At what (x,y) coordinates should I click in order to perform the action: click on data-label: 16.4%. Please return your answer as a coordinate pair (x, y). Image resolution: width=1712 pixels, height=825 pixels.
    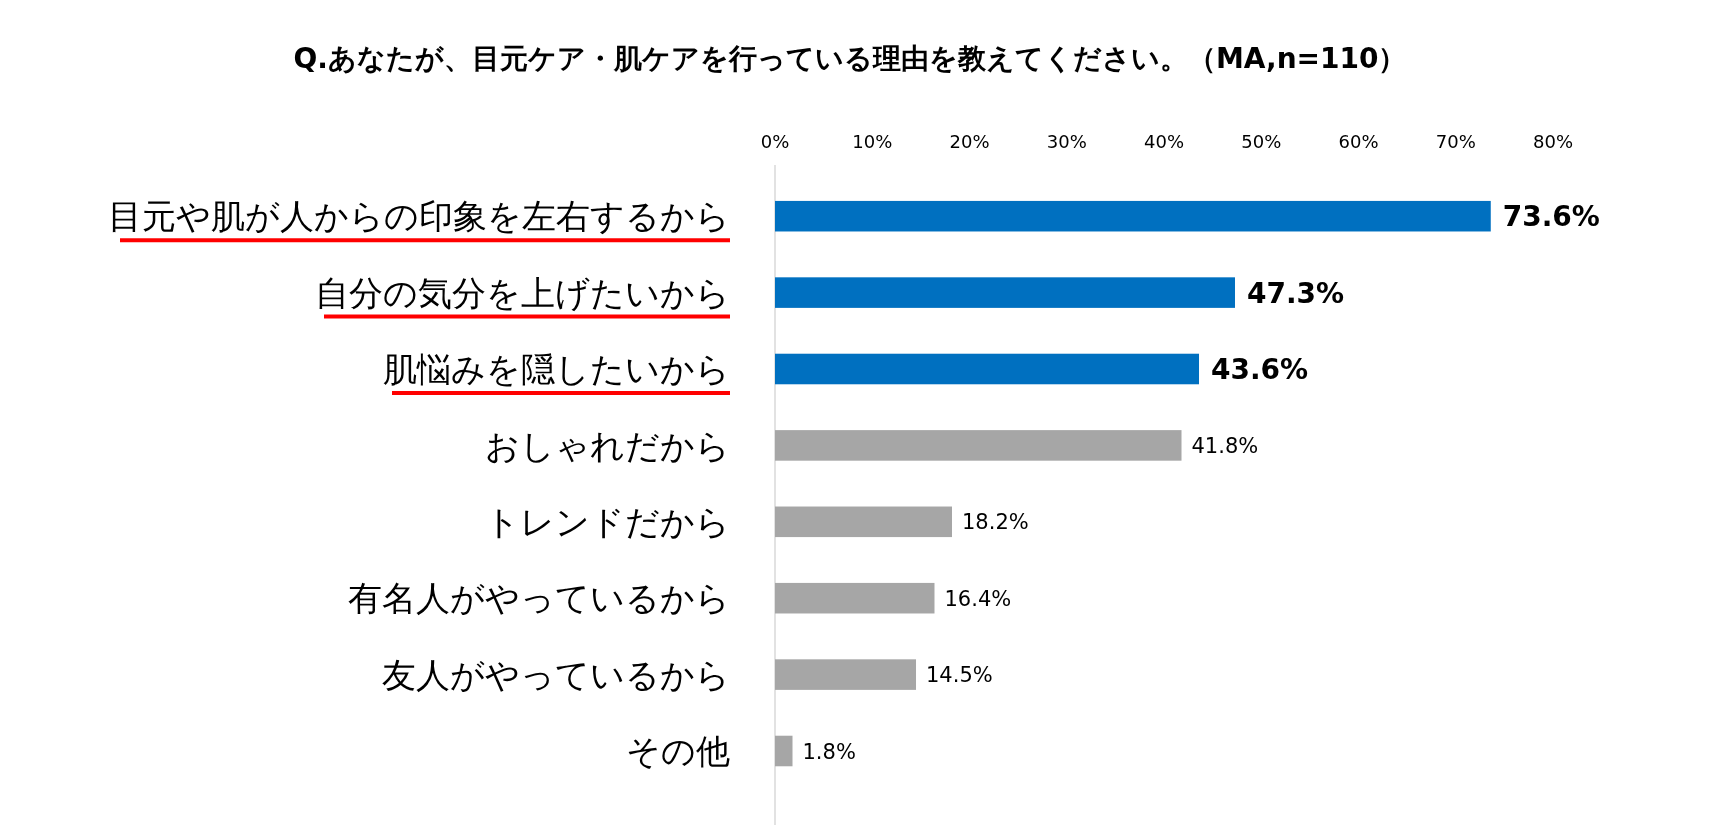
    Looking at the image, I should click on (978, 598).